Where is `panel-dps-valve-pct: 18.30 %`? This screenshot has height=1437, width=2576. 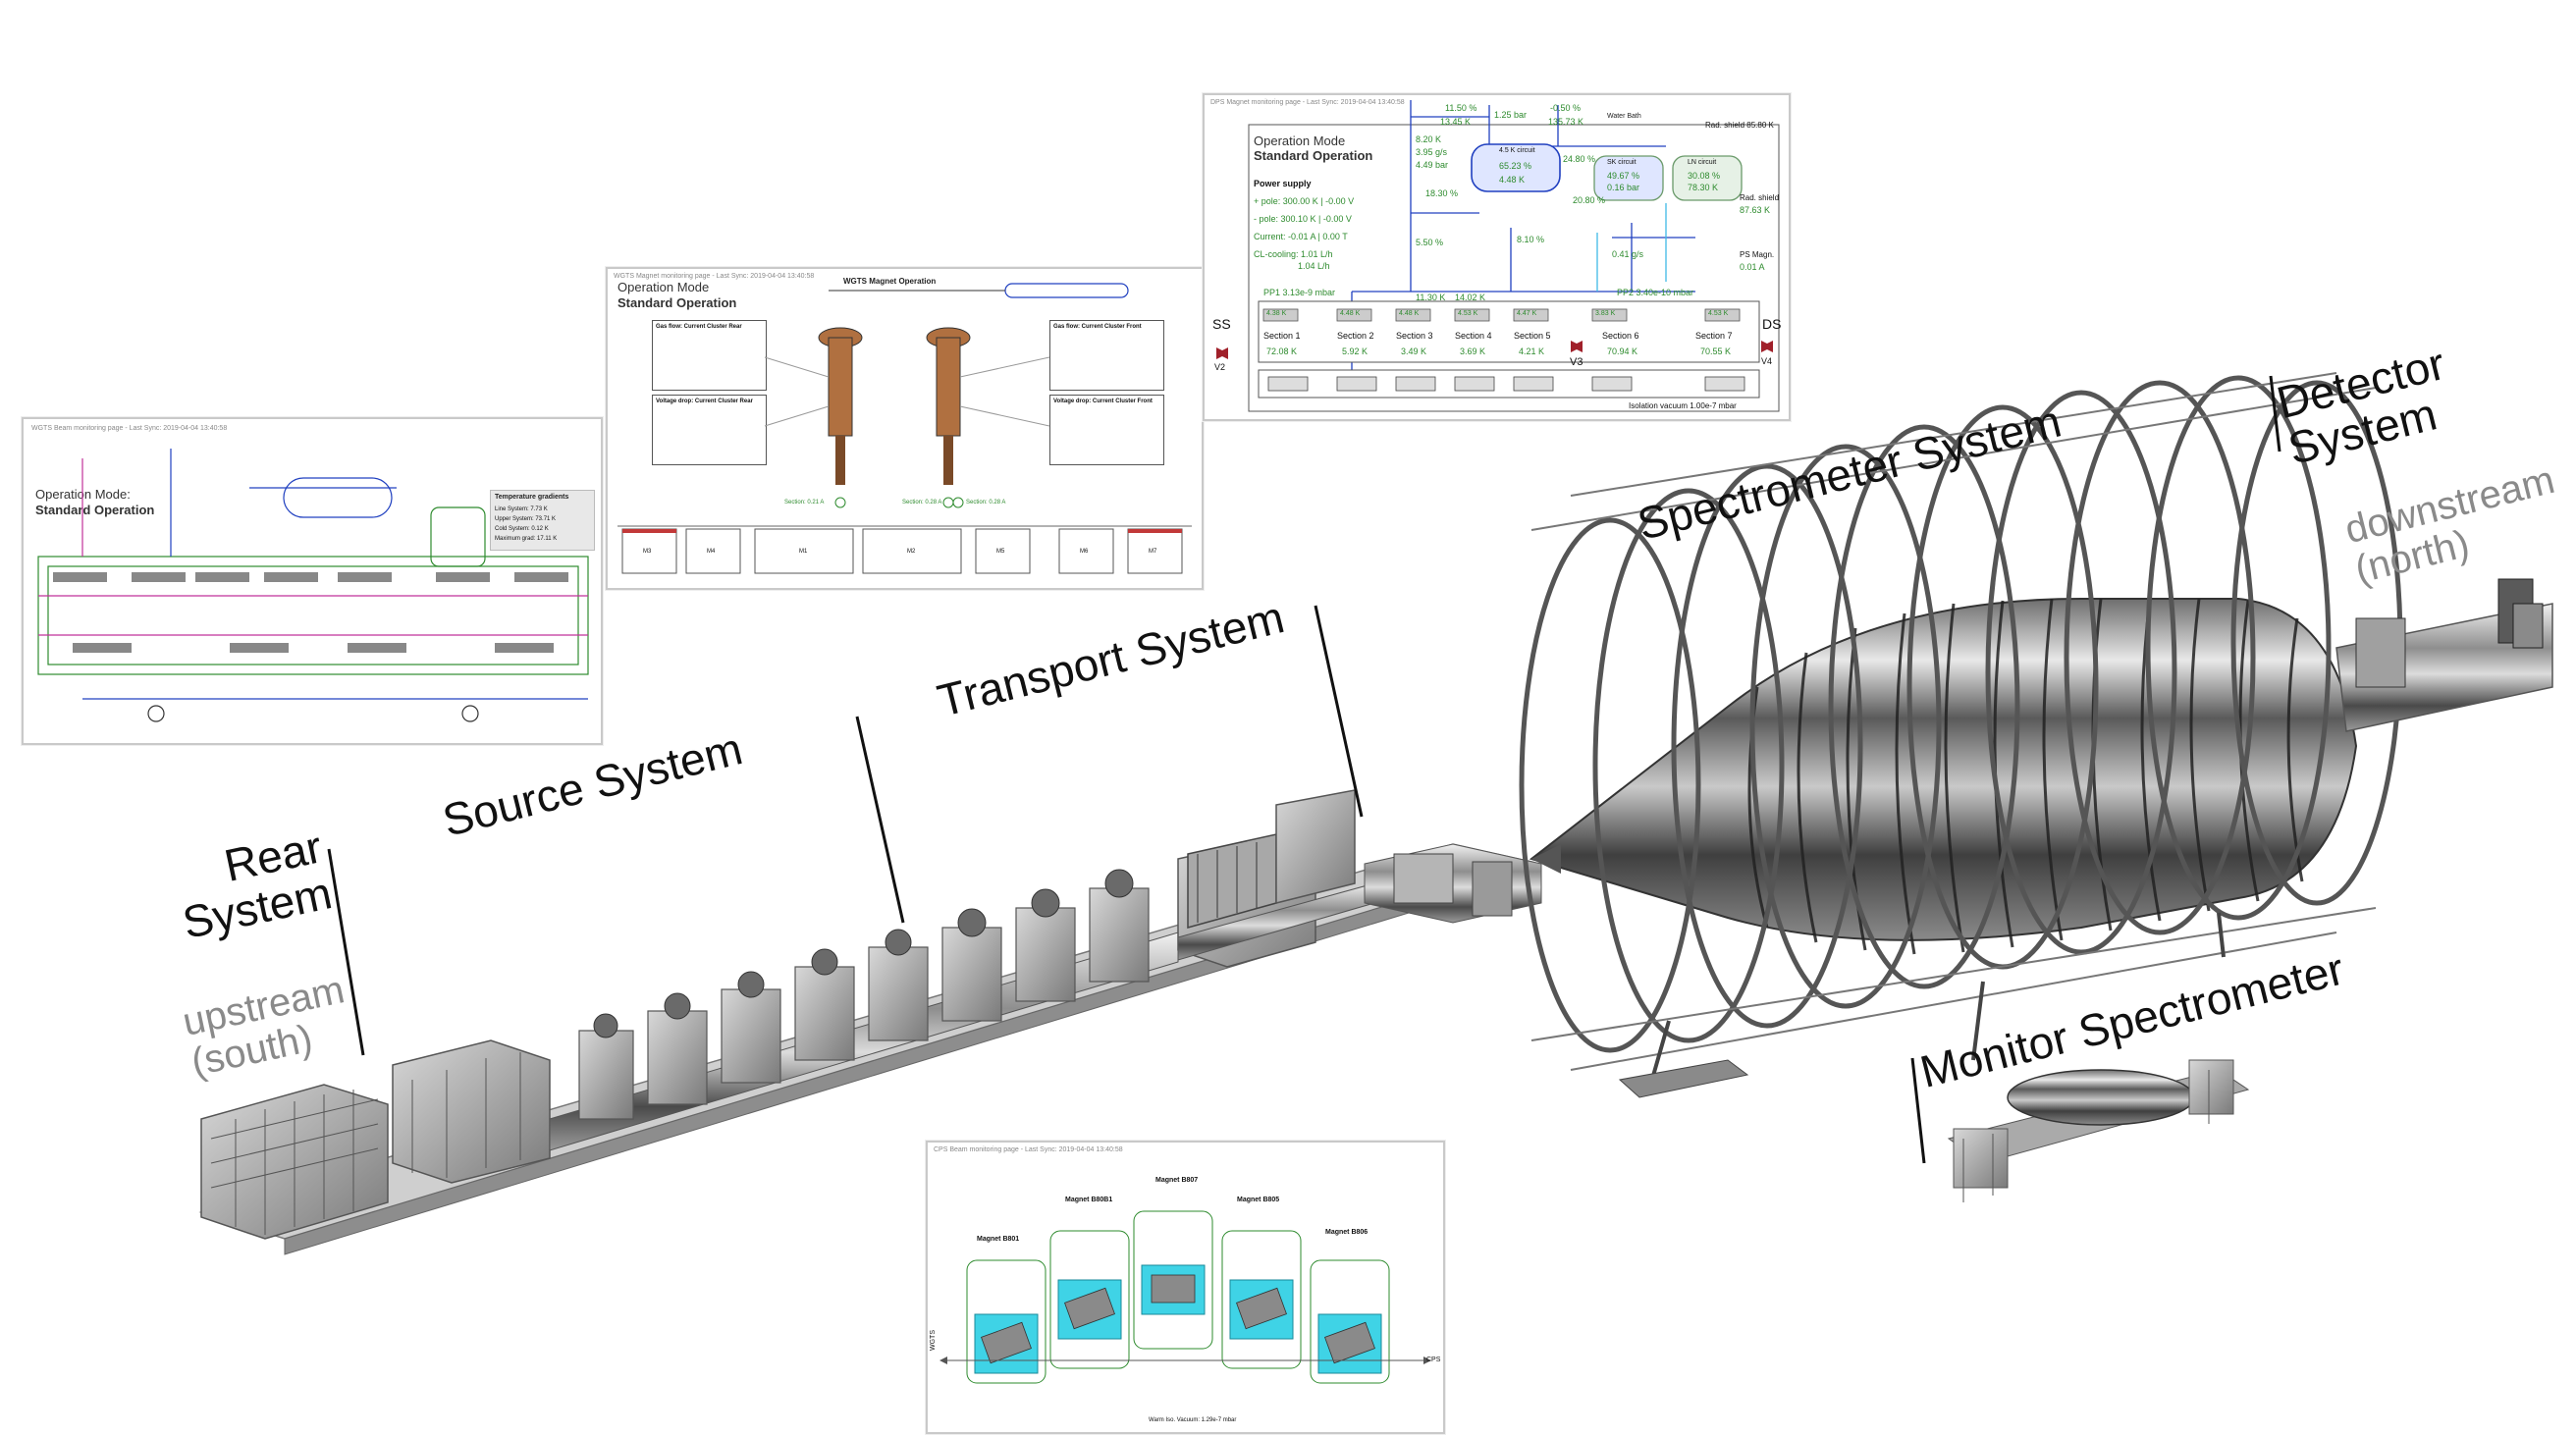
panel-dps-valve-pct: 18.30 % is located at coordinates (1442, 193).